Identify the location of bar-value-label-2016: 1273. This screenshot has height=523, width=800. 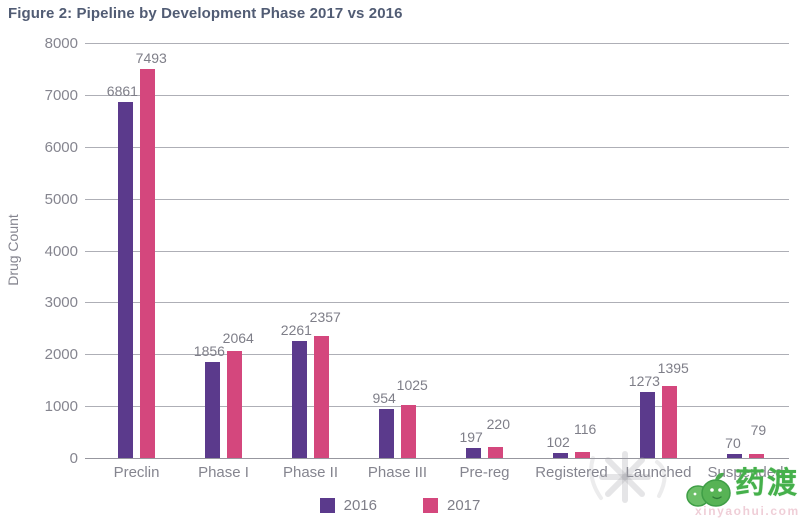
(644, 380).